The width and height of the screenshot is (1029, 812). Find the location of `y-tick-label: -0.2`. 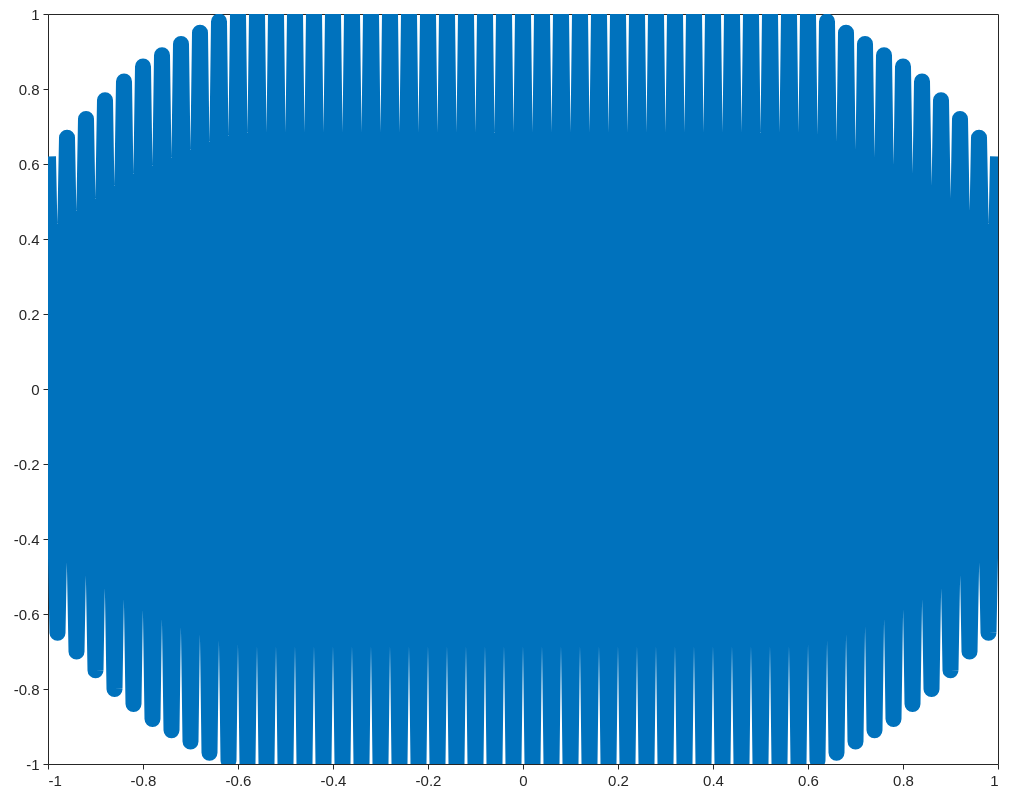

y-tick-label: -0.2 is located at coordinates (26, 464).